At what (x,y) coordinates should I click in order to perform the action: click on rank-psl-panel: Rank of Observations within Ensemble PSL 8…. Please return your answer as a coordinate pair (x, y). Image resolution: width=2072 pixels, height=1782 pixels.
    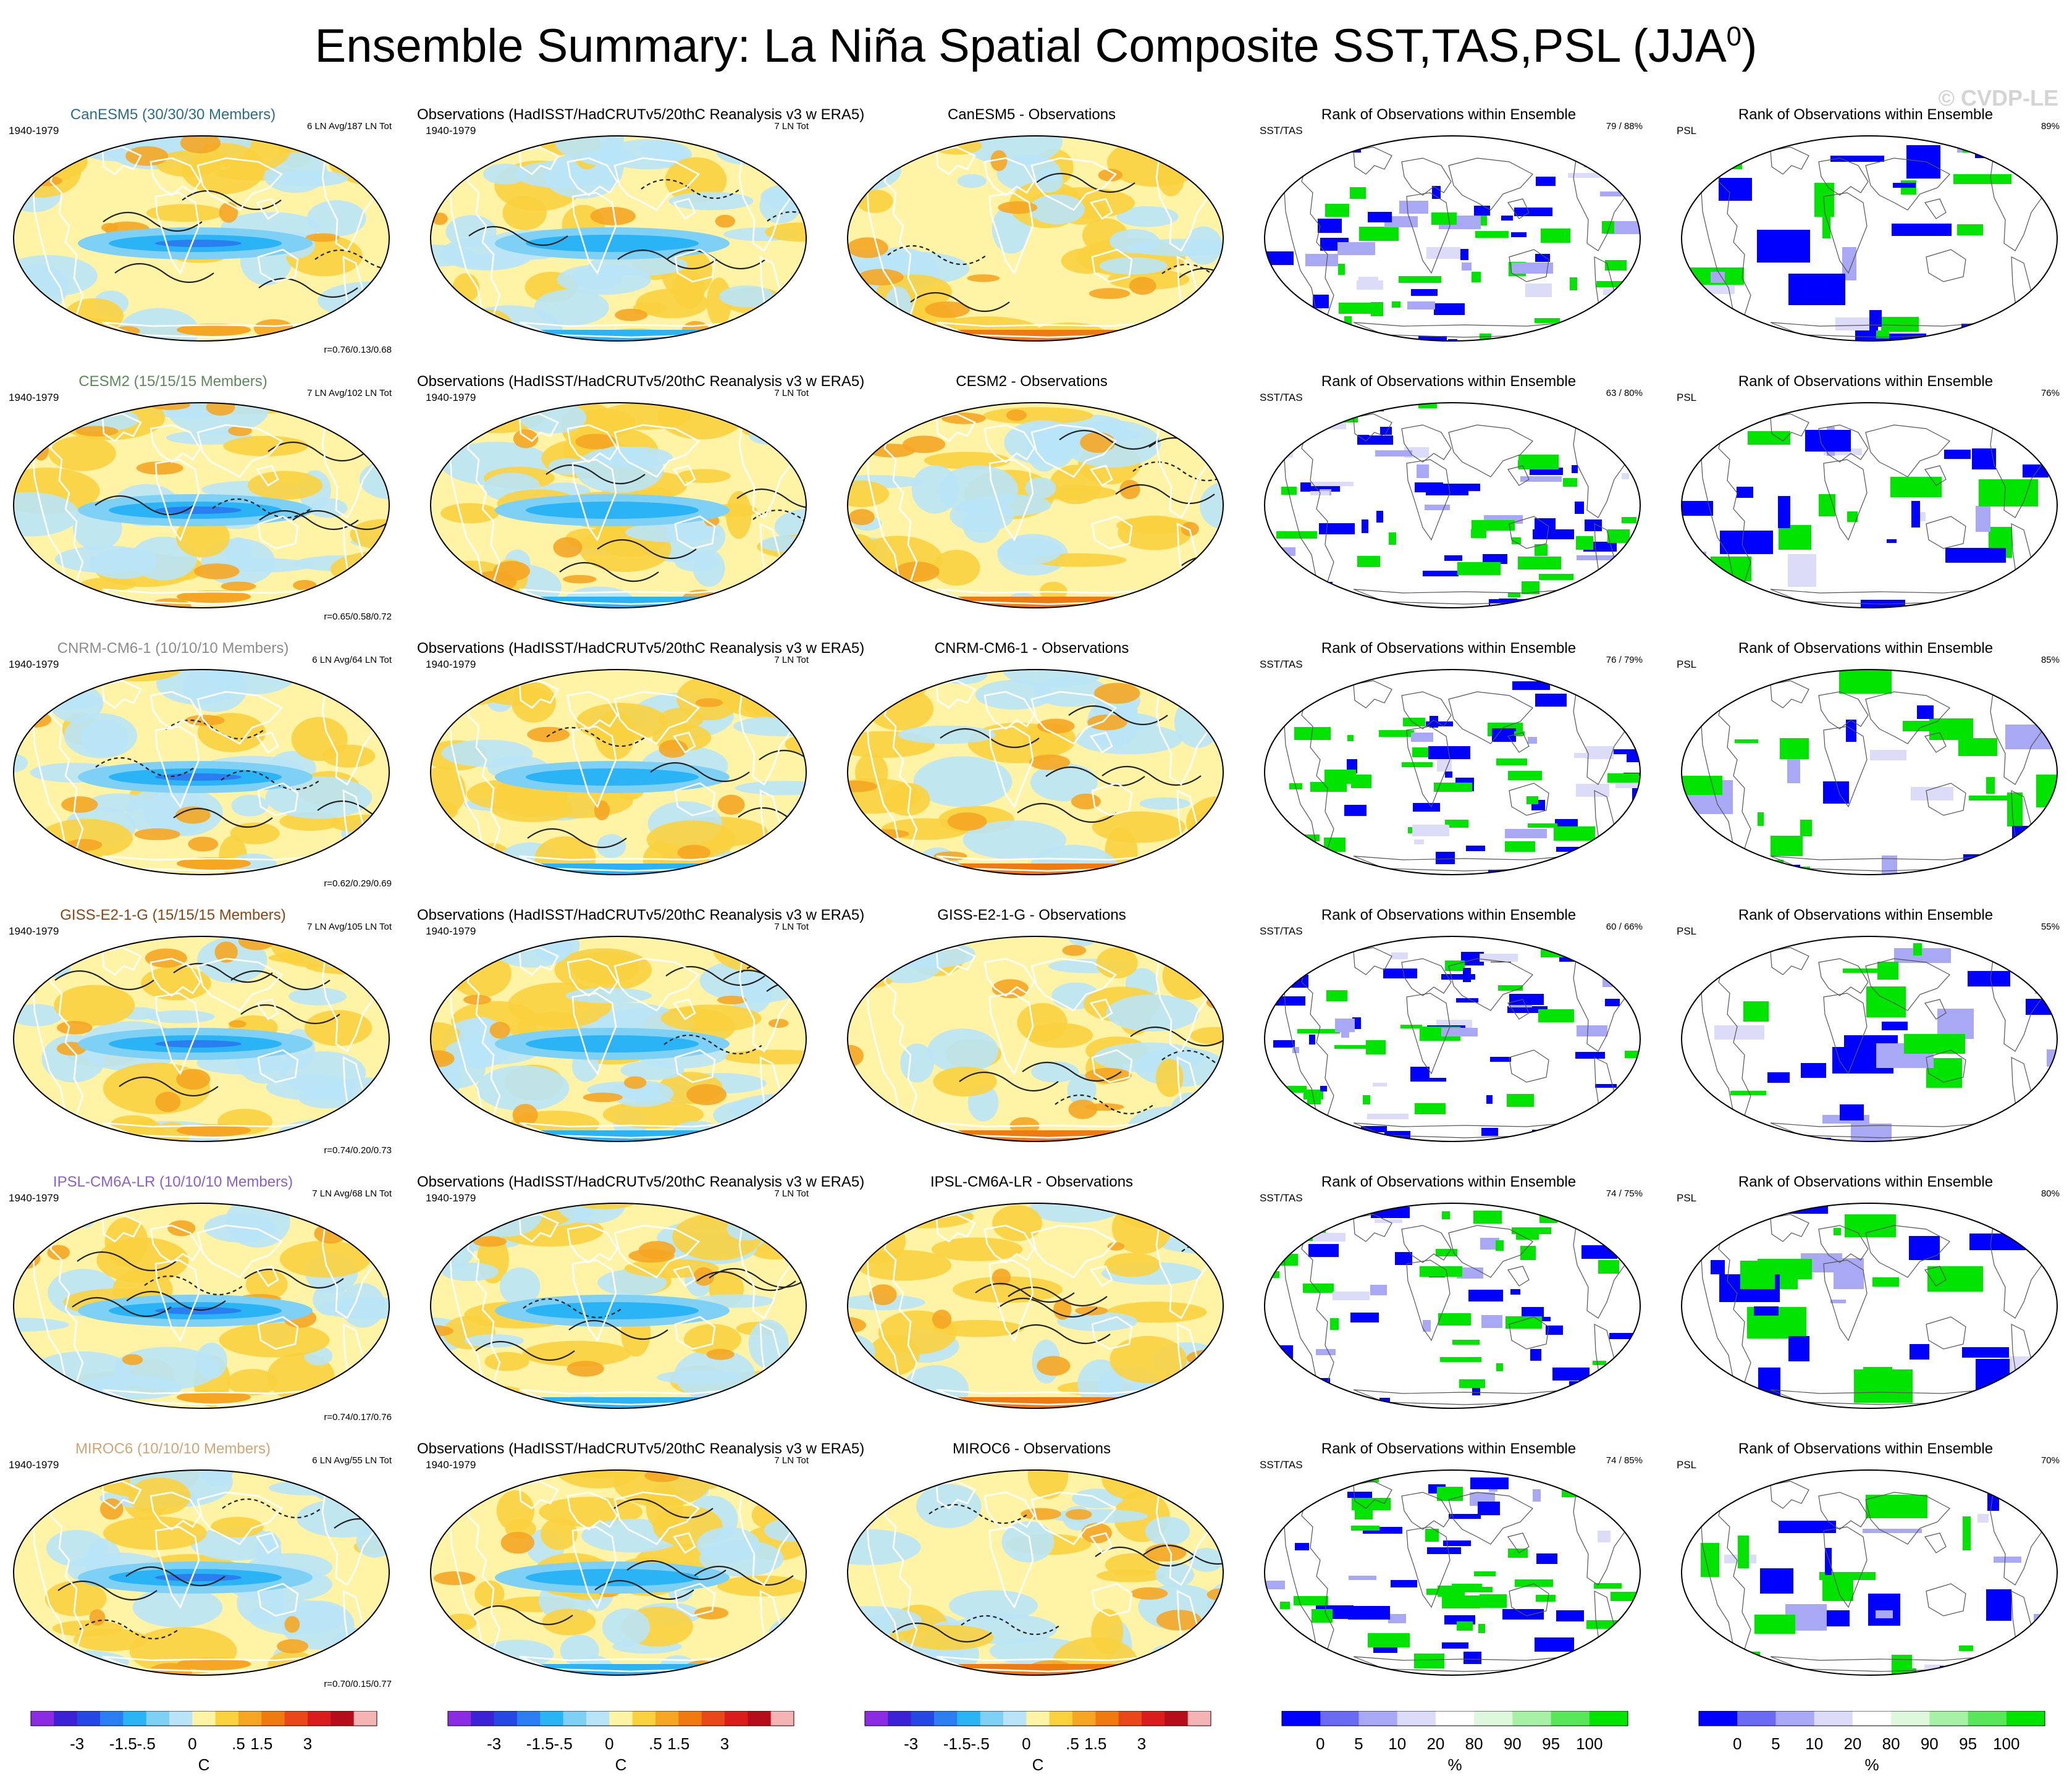
    Looking at the image, I should click on (1866, 1307).